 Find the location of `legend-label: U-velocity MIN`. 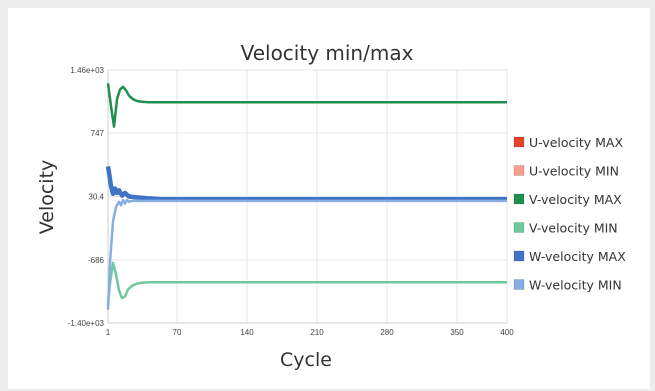

legend-label: U-velocity MIN is located at coordinates (574, 171).